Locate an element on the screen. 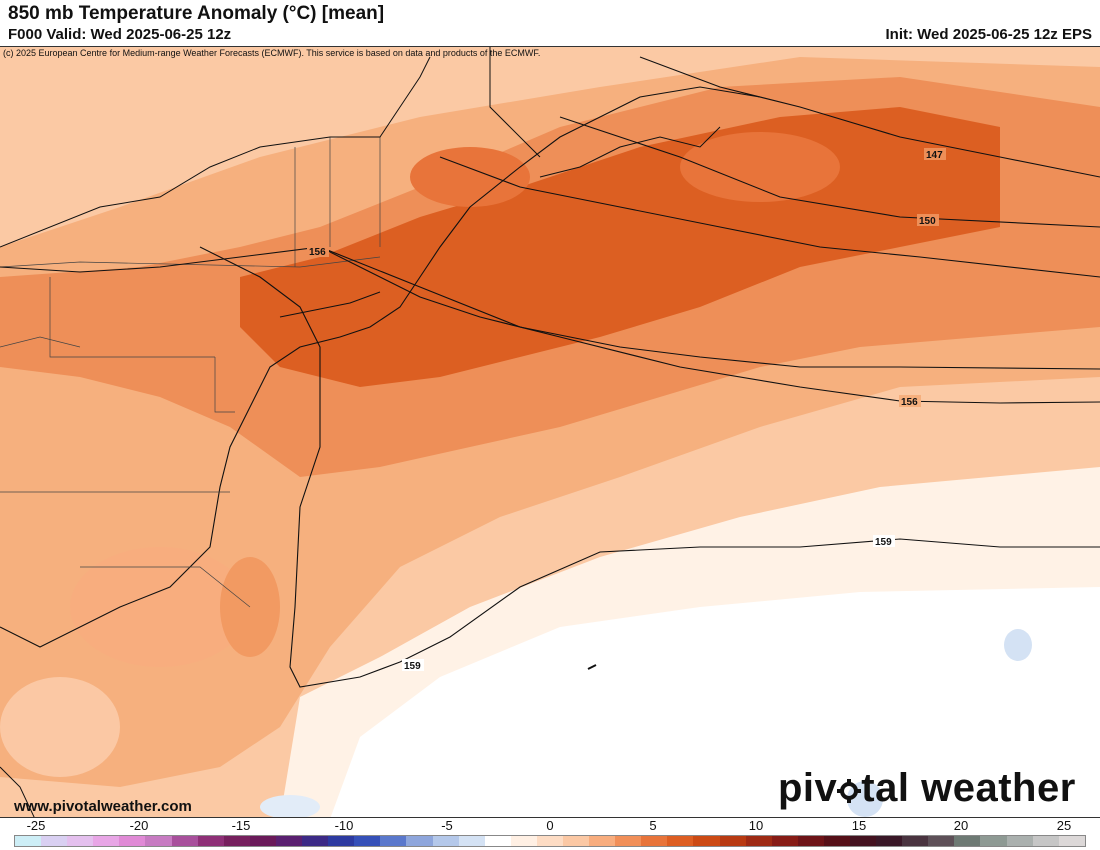 This screenshot has height=850, width=1100. valid-time: F000 Valid: Wed 2025-06-25 12z is located at coordinates (120, 34).